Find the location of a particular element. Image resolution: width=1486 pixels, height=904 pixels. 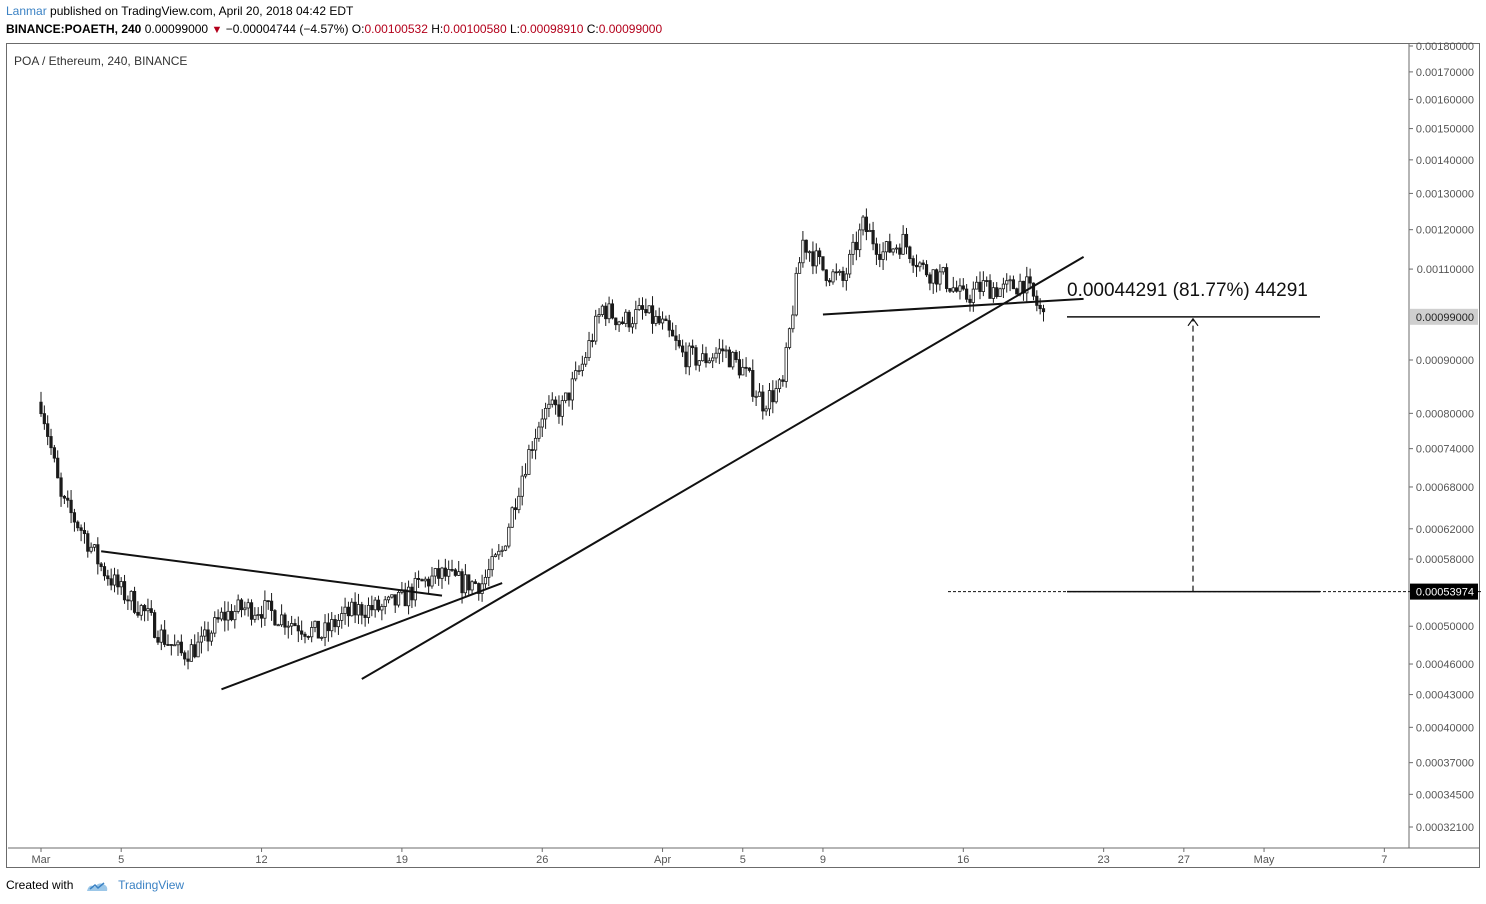

tradingview-link: TradingView is located at coordinates (151, 885).